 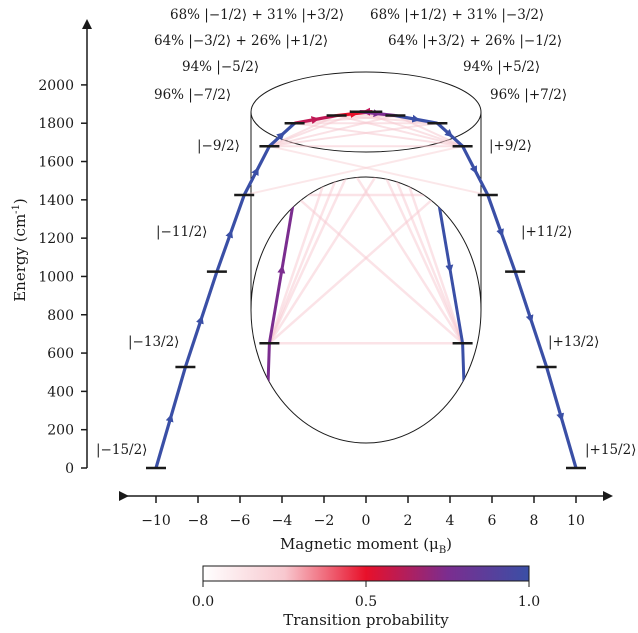 I want to click on state-label: |+11/2⟩, so click(x=546, y=232).